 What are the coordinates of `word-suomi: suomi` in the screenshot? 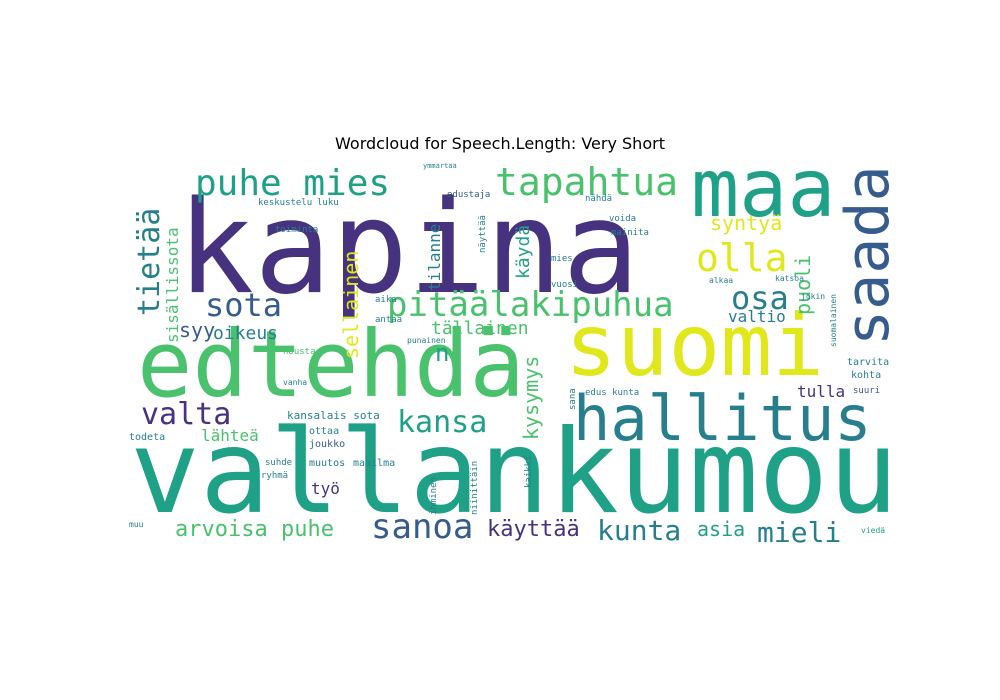 It's located at (694, 346).